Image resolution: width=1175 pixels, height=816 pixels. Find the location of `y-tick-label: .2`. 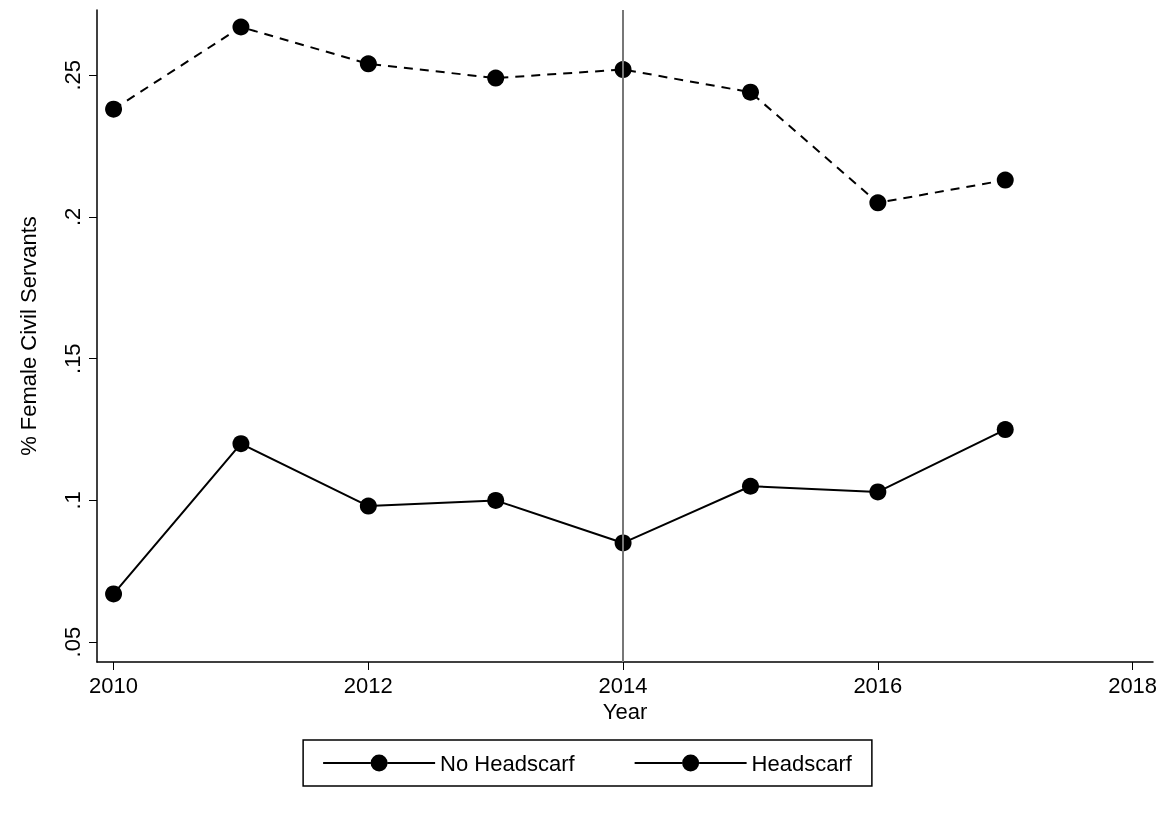

y-tick-label: .2 is located at coordinates (72, 217).